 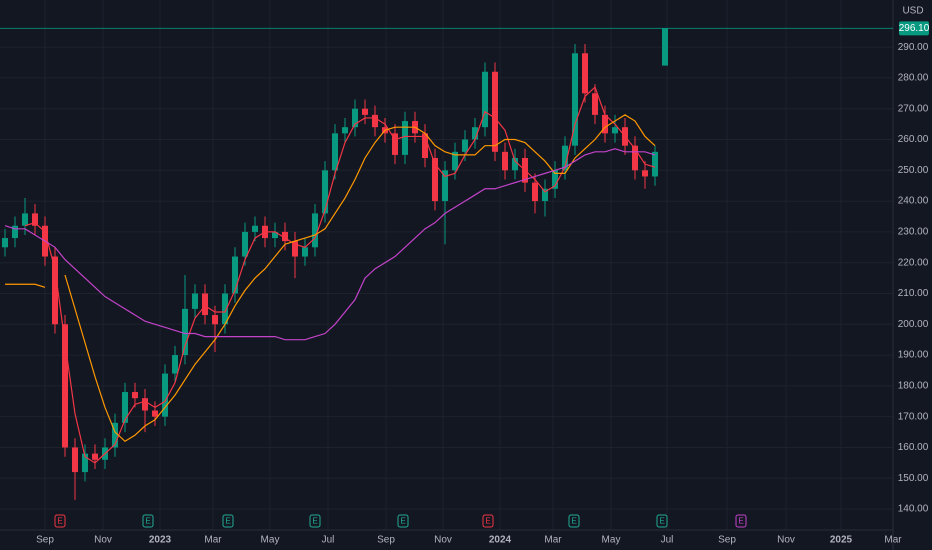 What do you see at coordinates (913, 293) in the screenshot?
I see `y-tick-label: 210.00` at bounding box center [913, 293].